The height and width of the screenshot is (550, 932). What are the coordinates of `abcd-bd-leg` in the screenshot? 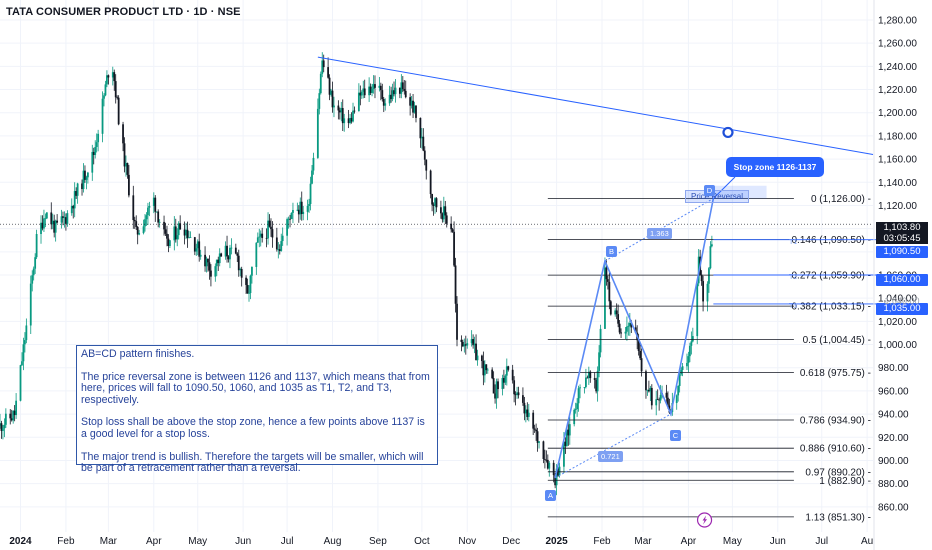 It's located at (659, 230).